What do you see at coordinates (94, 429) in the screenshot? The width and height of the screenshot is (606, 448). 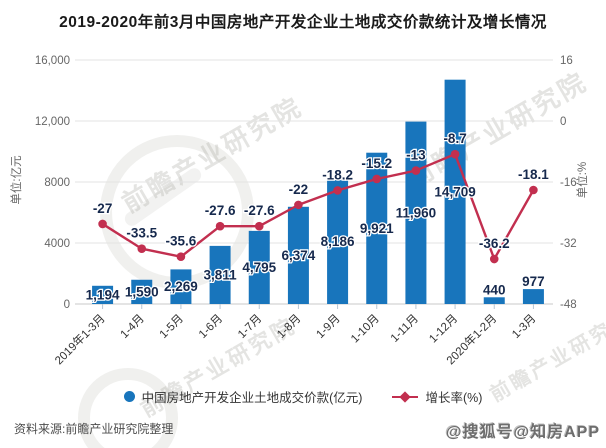 I see `source-note: 资料来源:前瞻产业研究院整理` at bounding box center [94, 429].